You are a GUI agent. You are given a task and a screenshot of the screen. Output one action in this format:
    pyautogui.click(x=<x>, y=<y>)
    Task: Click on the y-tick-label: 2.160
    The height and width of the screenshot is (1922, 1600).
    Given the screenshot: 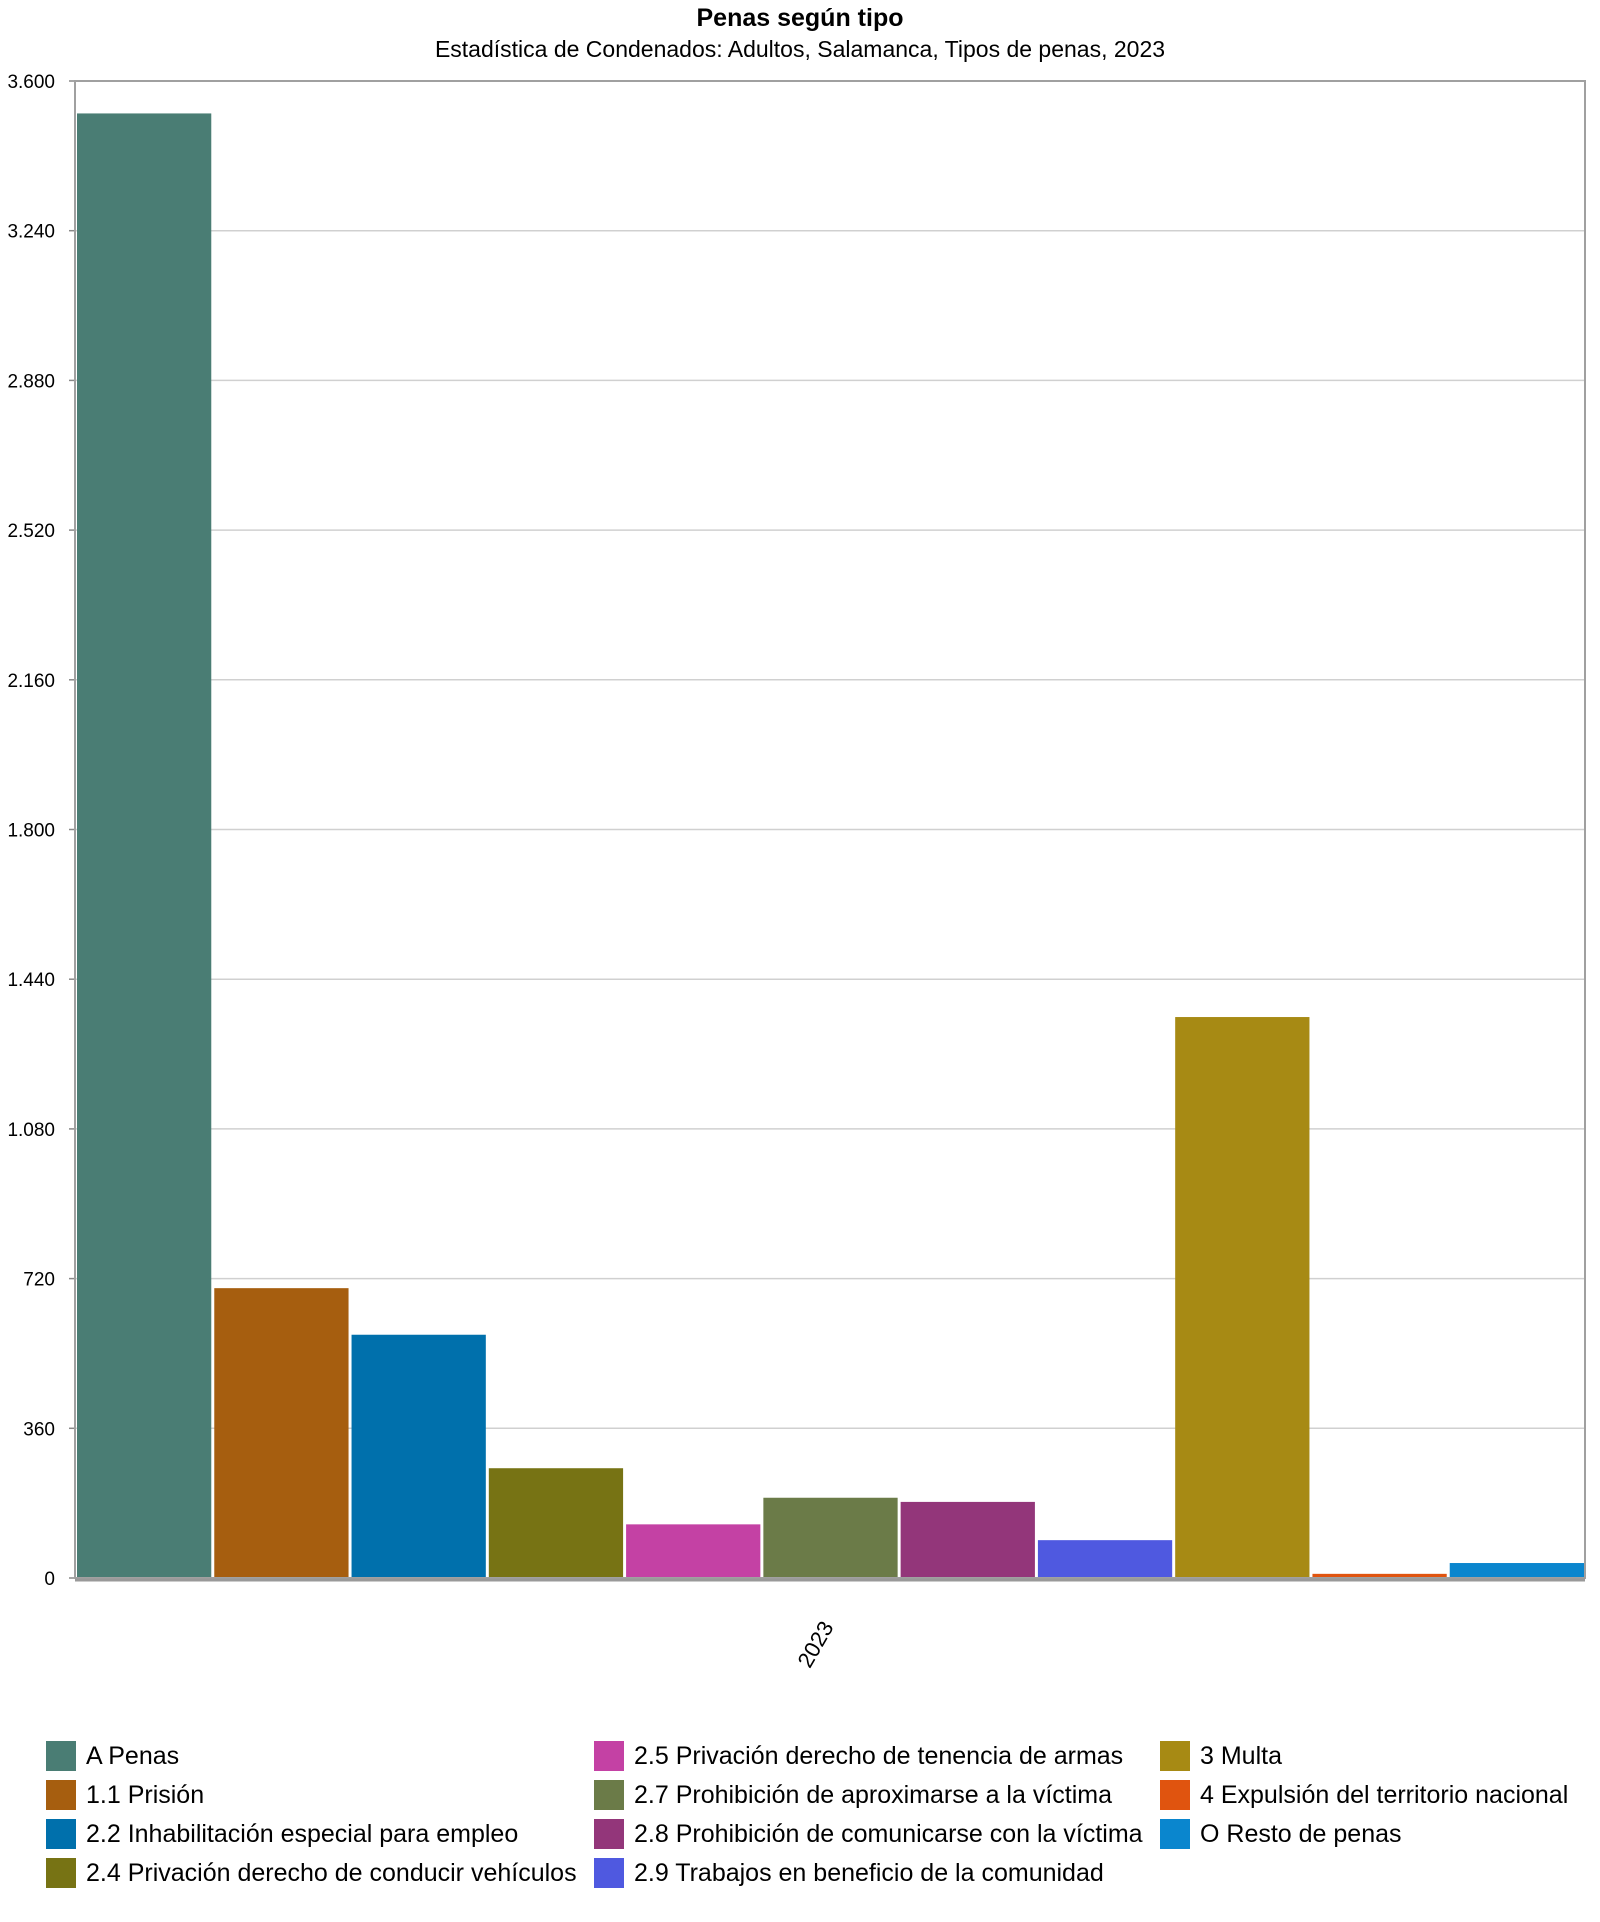 What is the action you would take?
    pyautogui.click(x=31, y=681)
    